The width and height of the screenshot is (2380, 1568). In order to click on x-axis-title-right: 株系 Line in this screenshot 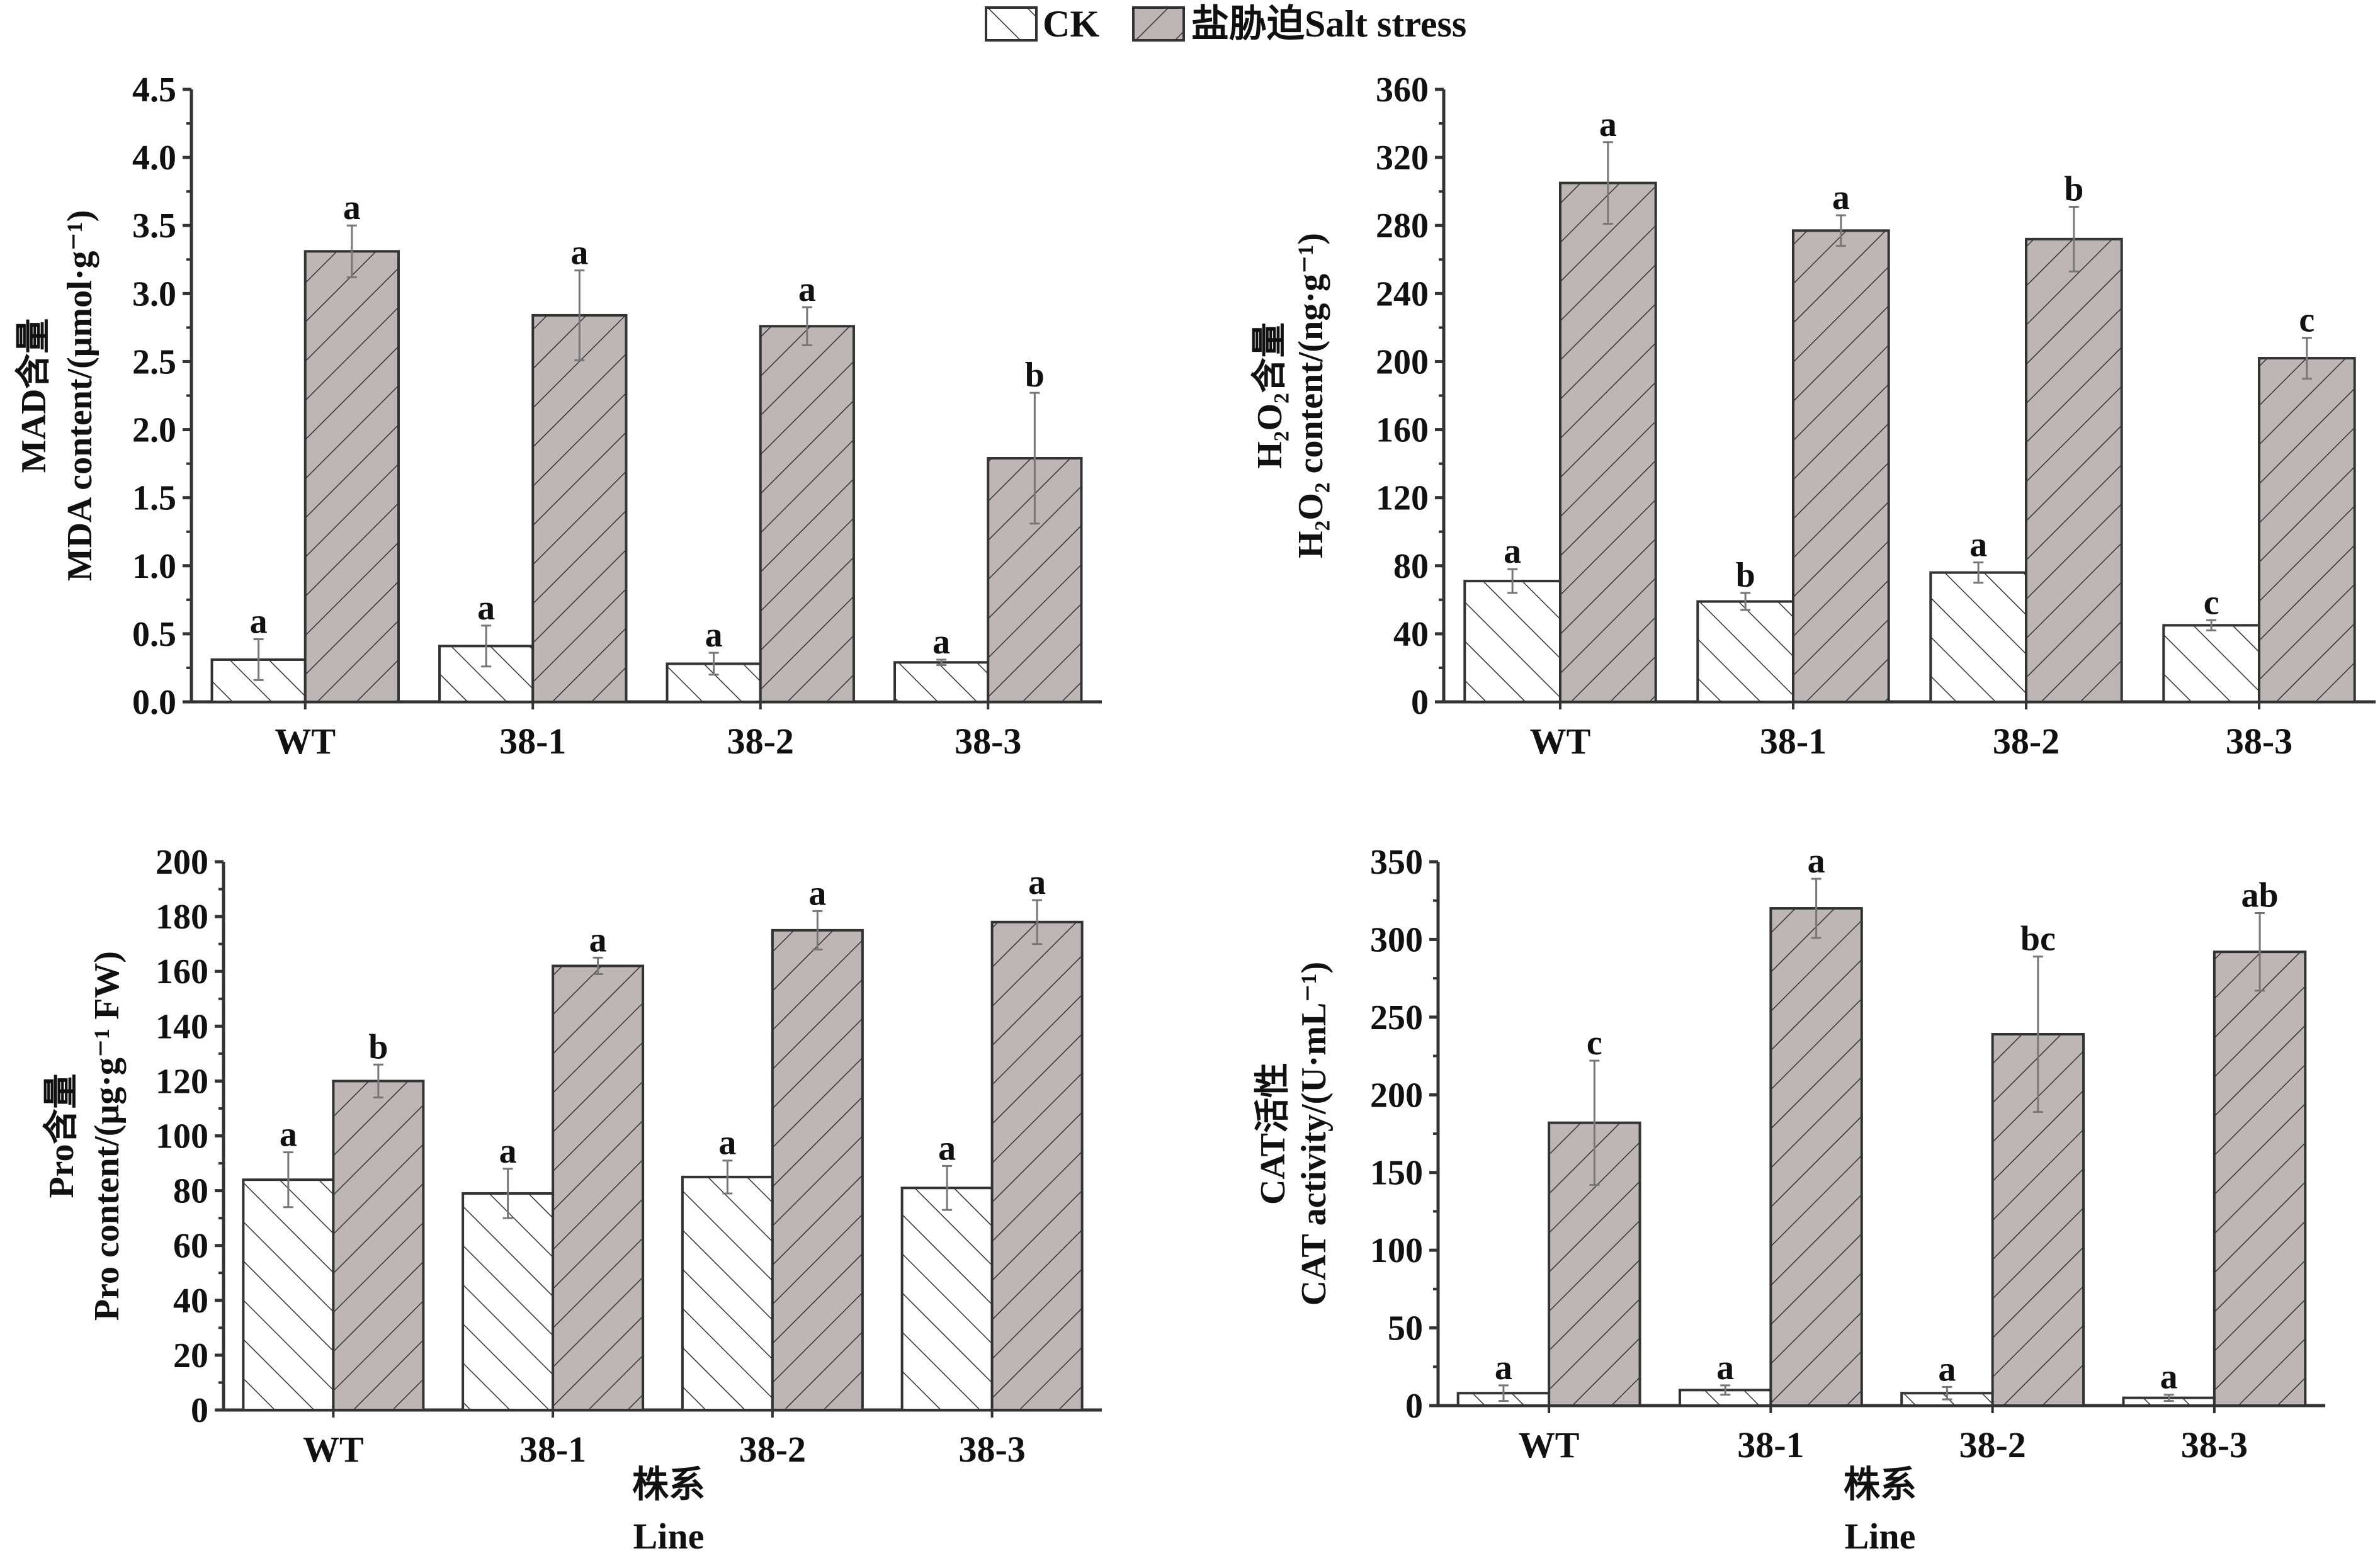, I will do `click(1880, 1510)`.